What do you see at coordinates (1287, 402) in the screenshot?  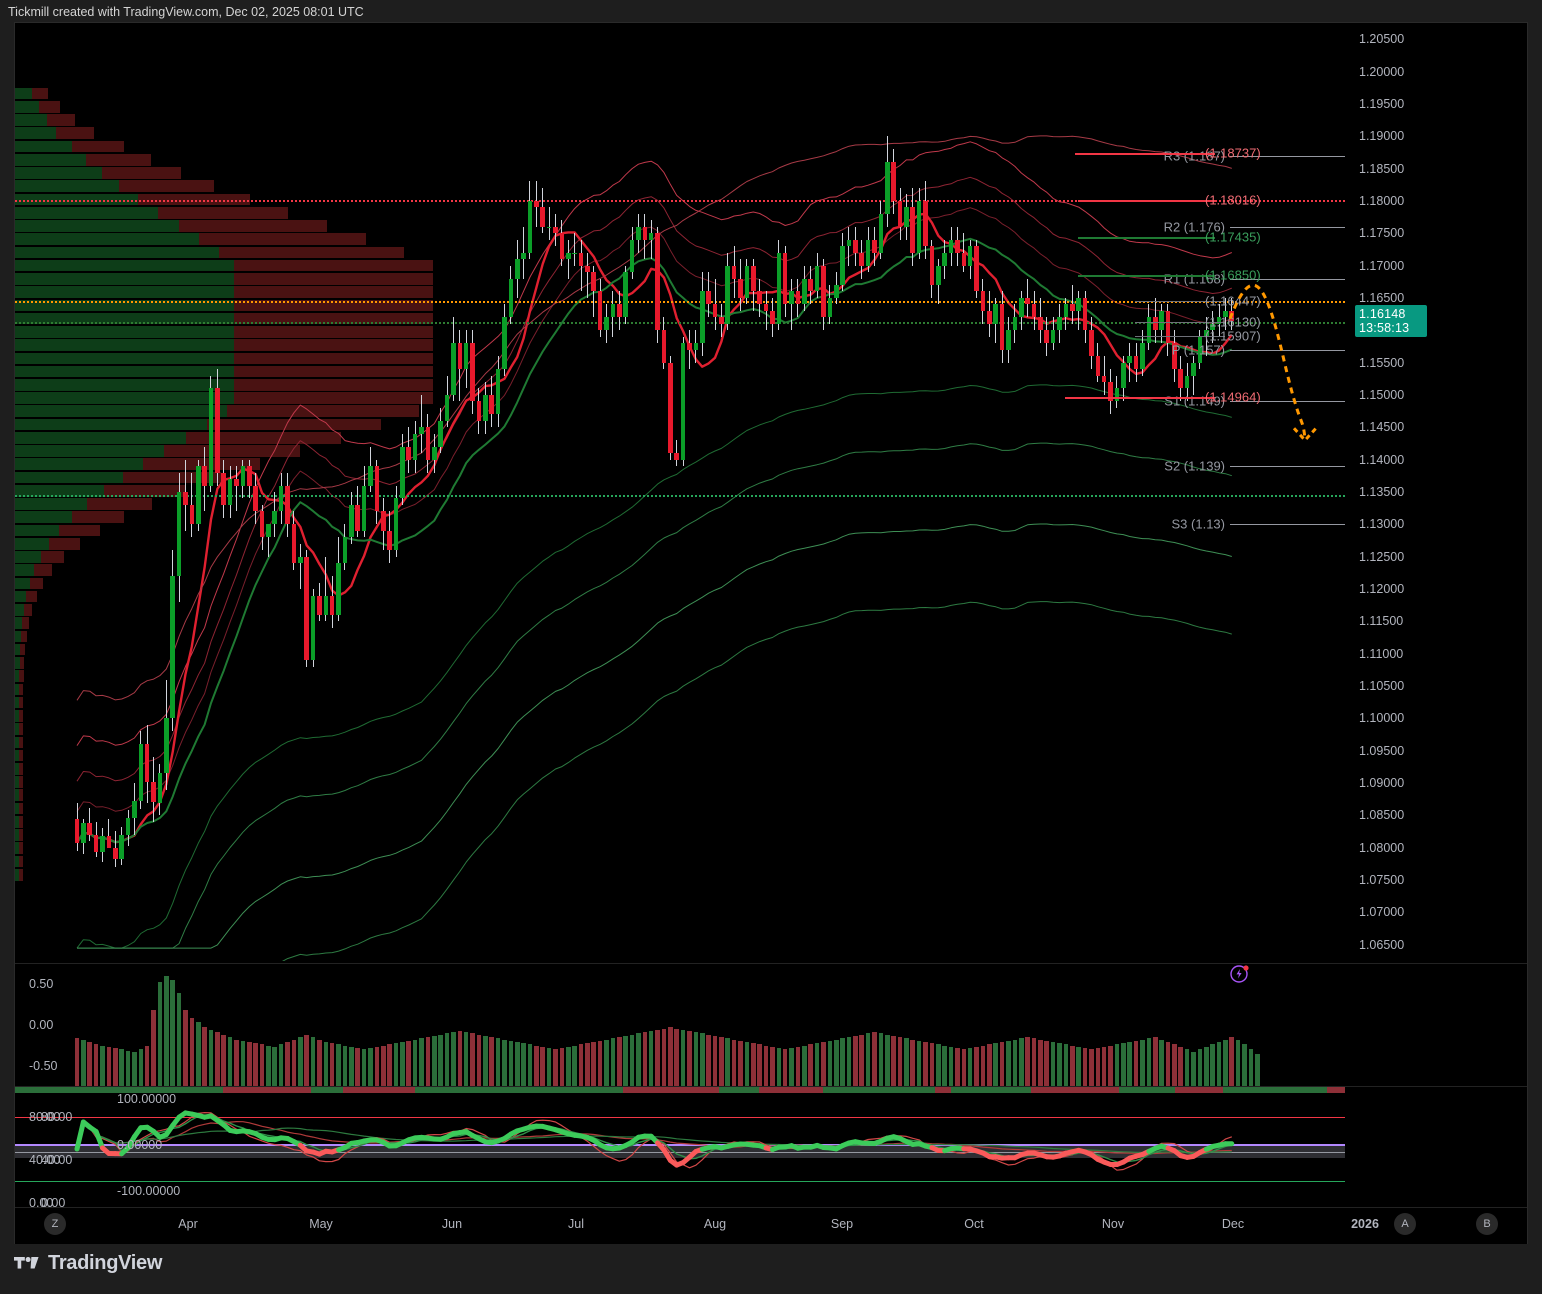 I see `pivot-line-s1` at bounding box center [1287, 402].